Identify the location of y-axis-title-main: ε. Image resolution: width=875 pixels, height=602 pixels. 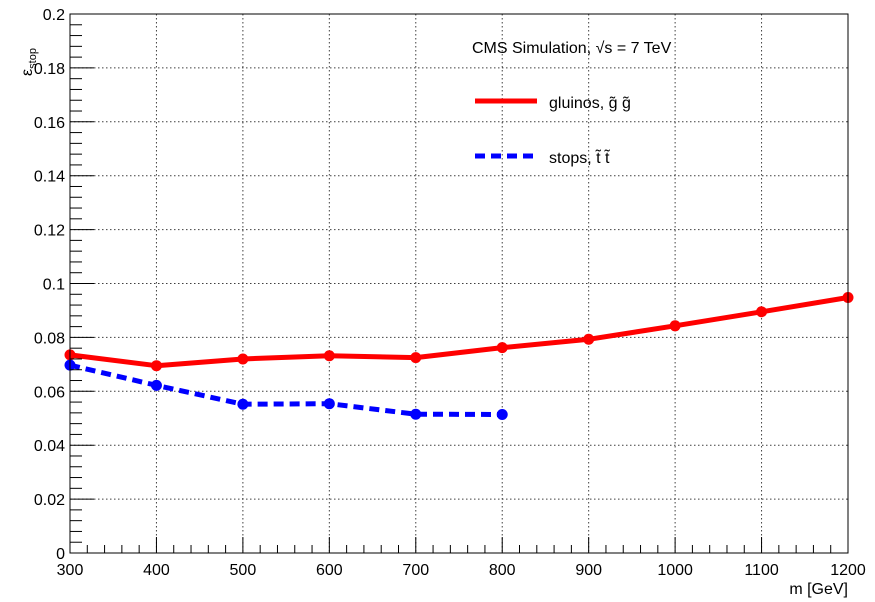
(27, 72).